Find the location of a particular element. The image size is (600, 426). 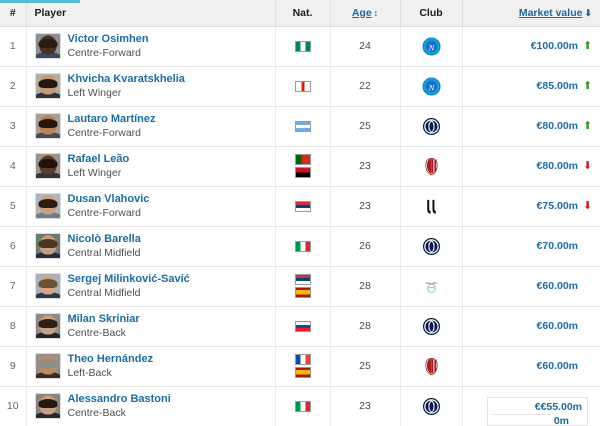

club-cell: N is located at coordinates (431, 86).